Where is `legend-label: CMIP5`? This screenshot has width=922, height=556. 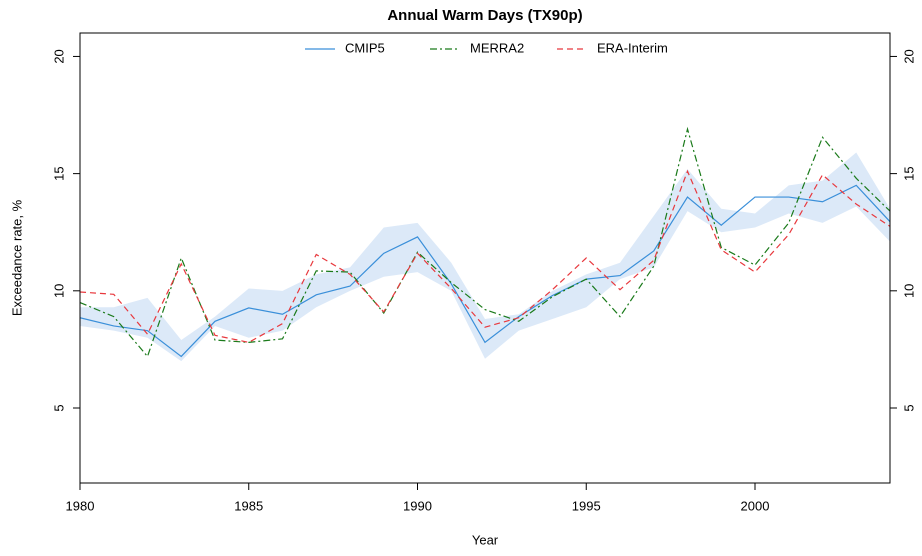 legend-label: CMIP5 is located at coordinates (365, 47).